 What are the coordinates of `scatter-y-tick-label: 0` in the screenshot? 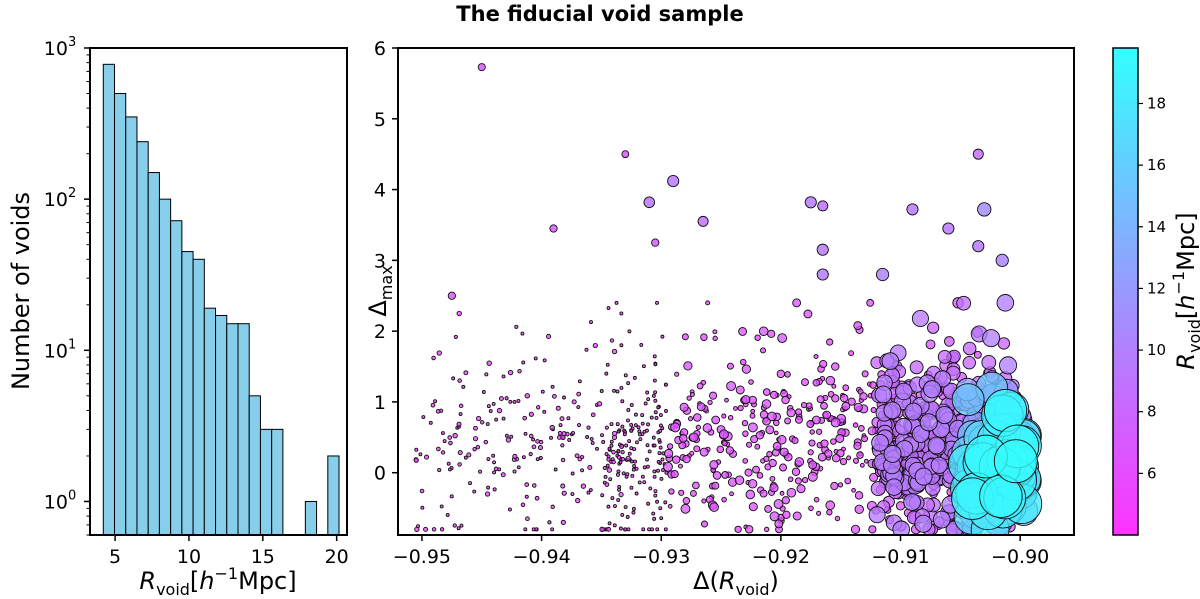 It's located at (380, 474).